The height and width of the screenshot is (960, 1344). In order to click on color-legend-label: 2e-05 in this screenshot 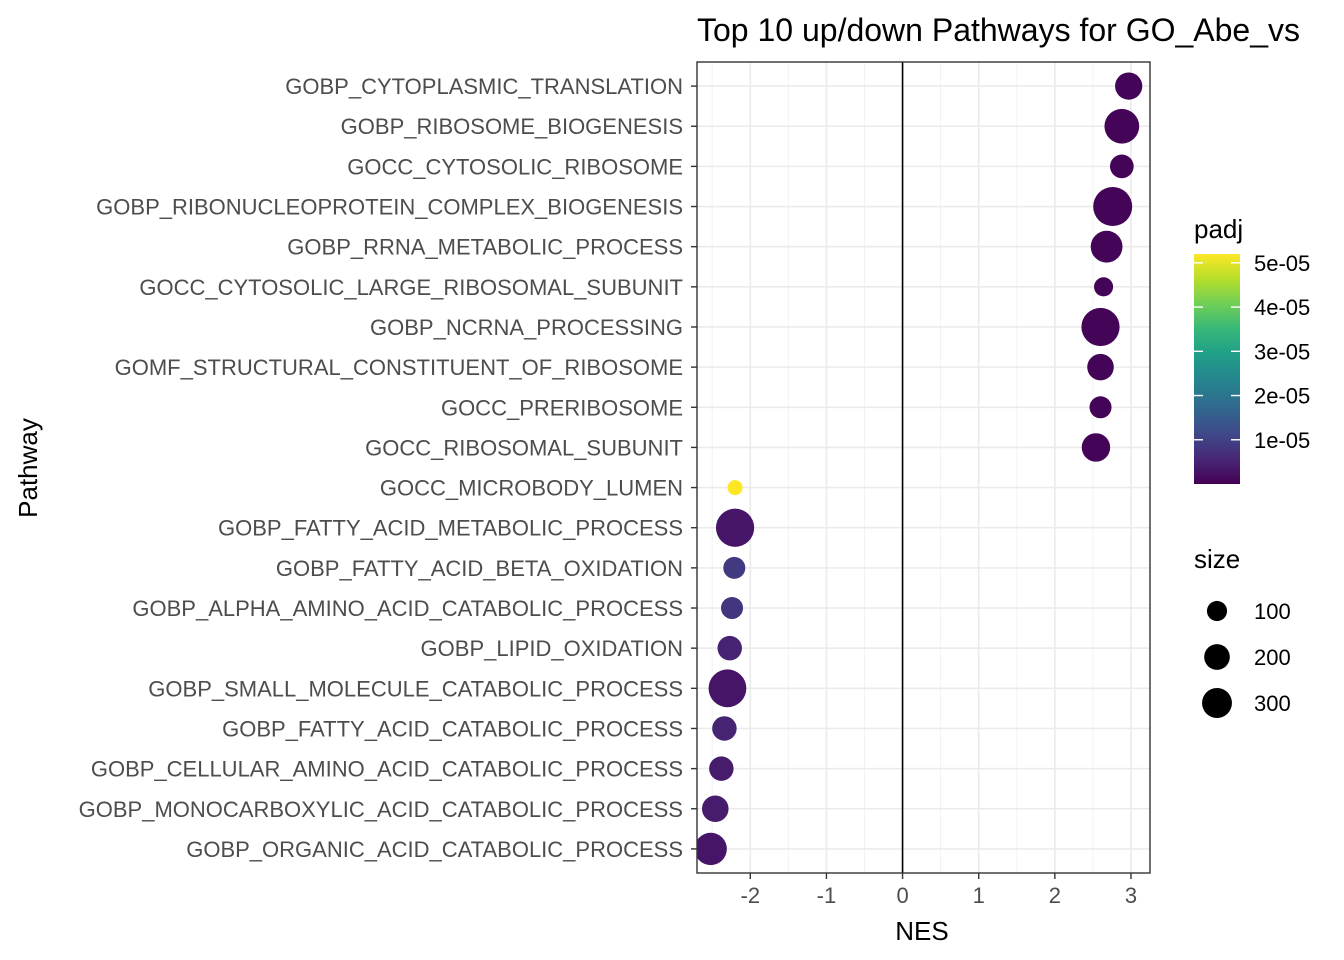, I will do `click(1282, 396)`.